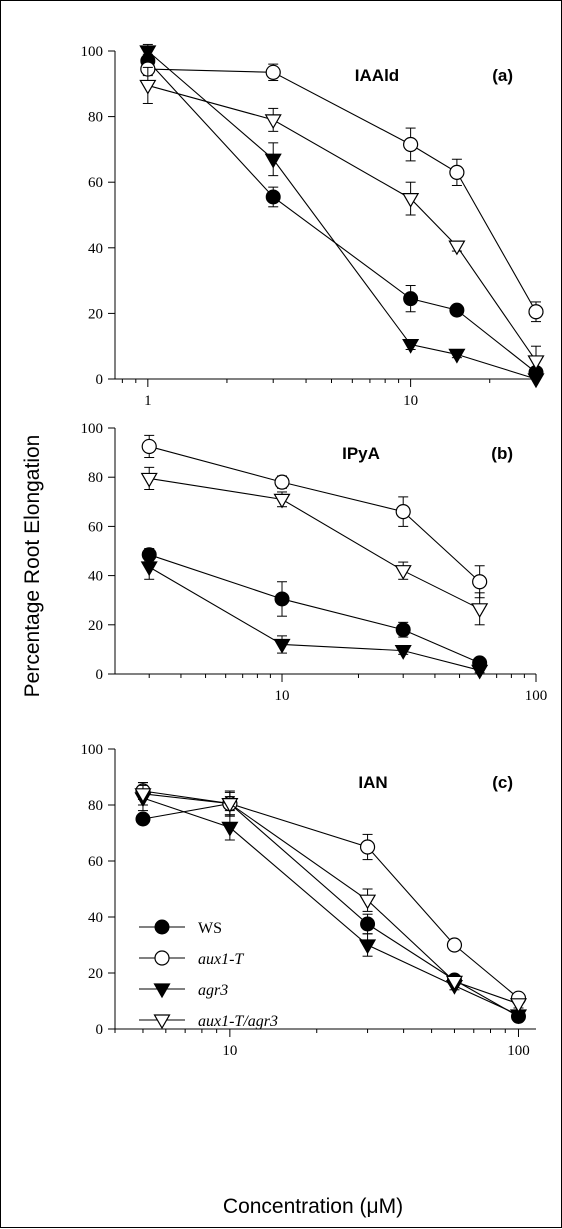  What do you see at coordinates (372, 782) in the screenshot?
I see `panel-title: IAN` at bounding box center [372, 782].